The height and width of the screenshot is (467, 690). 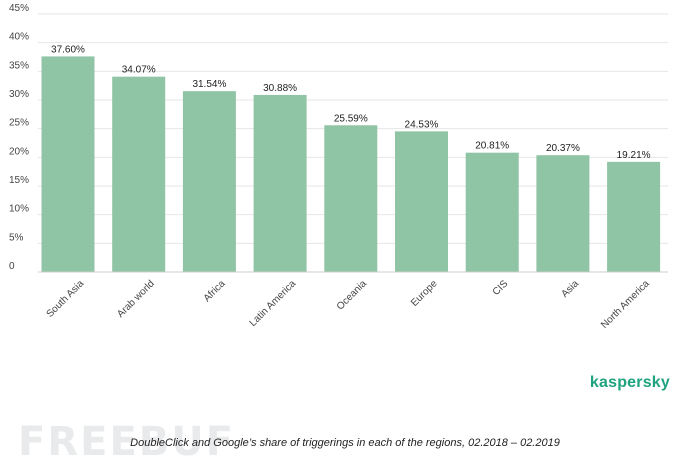 I want to click on data-label: 19.21%, so click(x=634, y=155).